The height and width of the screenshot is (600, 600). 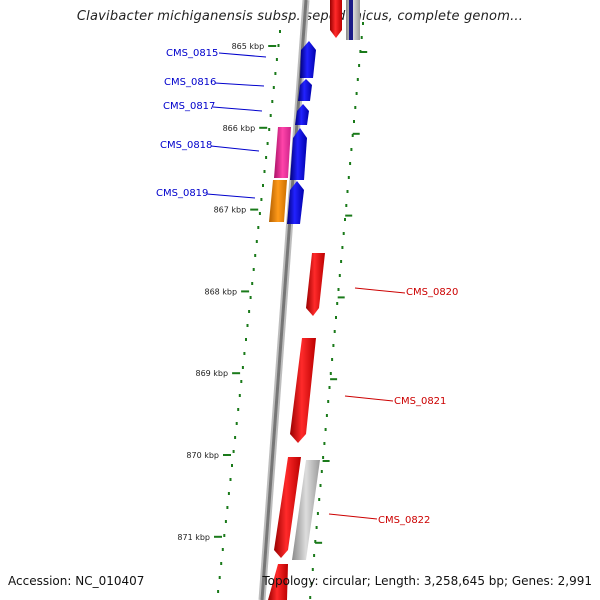 I want to click on gene-CMS_0816: CMS_0816, so click(x=238, y=89).